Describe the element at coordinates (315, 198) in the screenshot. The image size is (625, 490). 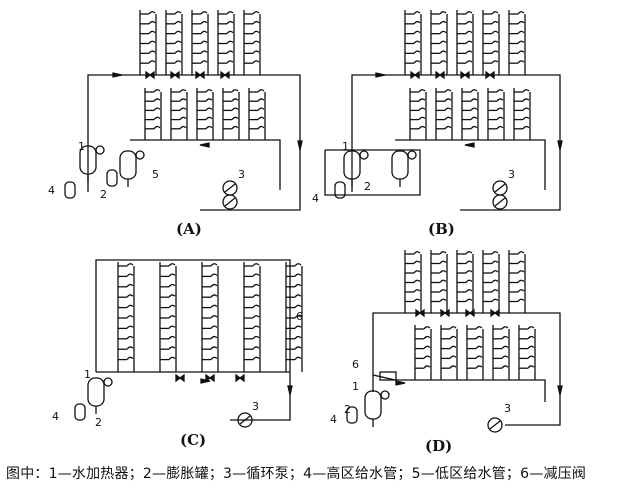
I see `component-number: 4` at that location.